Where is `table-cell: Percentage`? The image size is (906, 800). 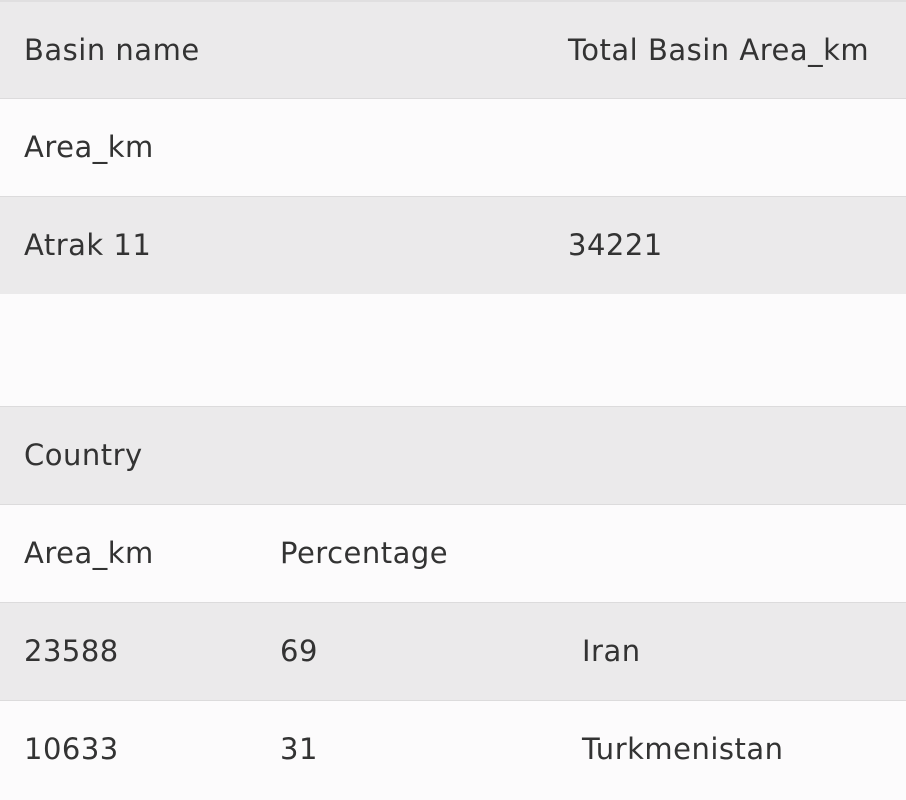
table-cell: Percentage is located at coordinates (364, 553).